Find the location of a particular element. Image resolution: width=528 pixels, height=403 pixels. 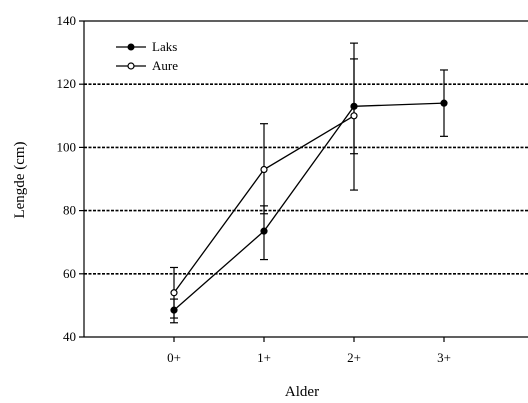

y-tick-label-80: 80 is located at coordinates (69, 210).